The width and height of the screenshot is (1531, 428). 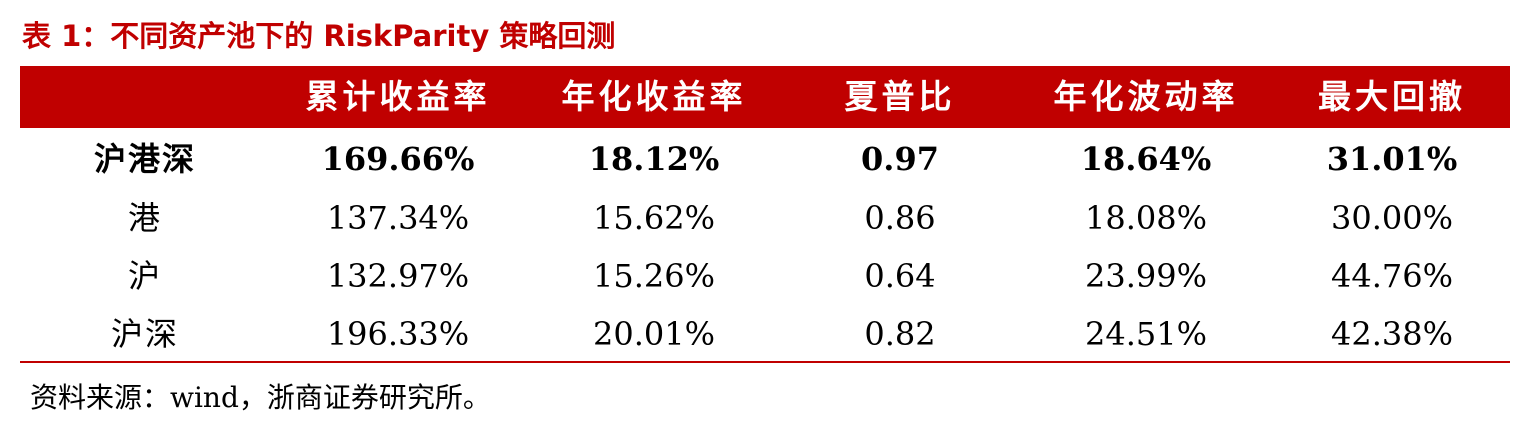 What do you see at coordinates (1146, 96) in the screenshot?
I see `header-annualized-volatility: 年化波动率` at bounding box center [1146, 96].